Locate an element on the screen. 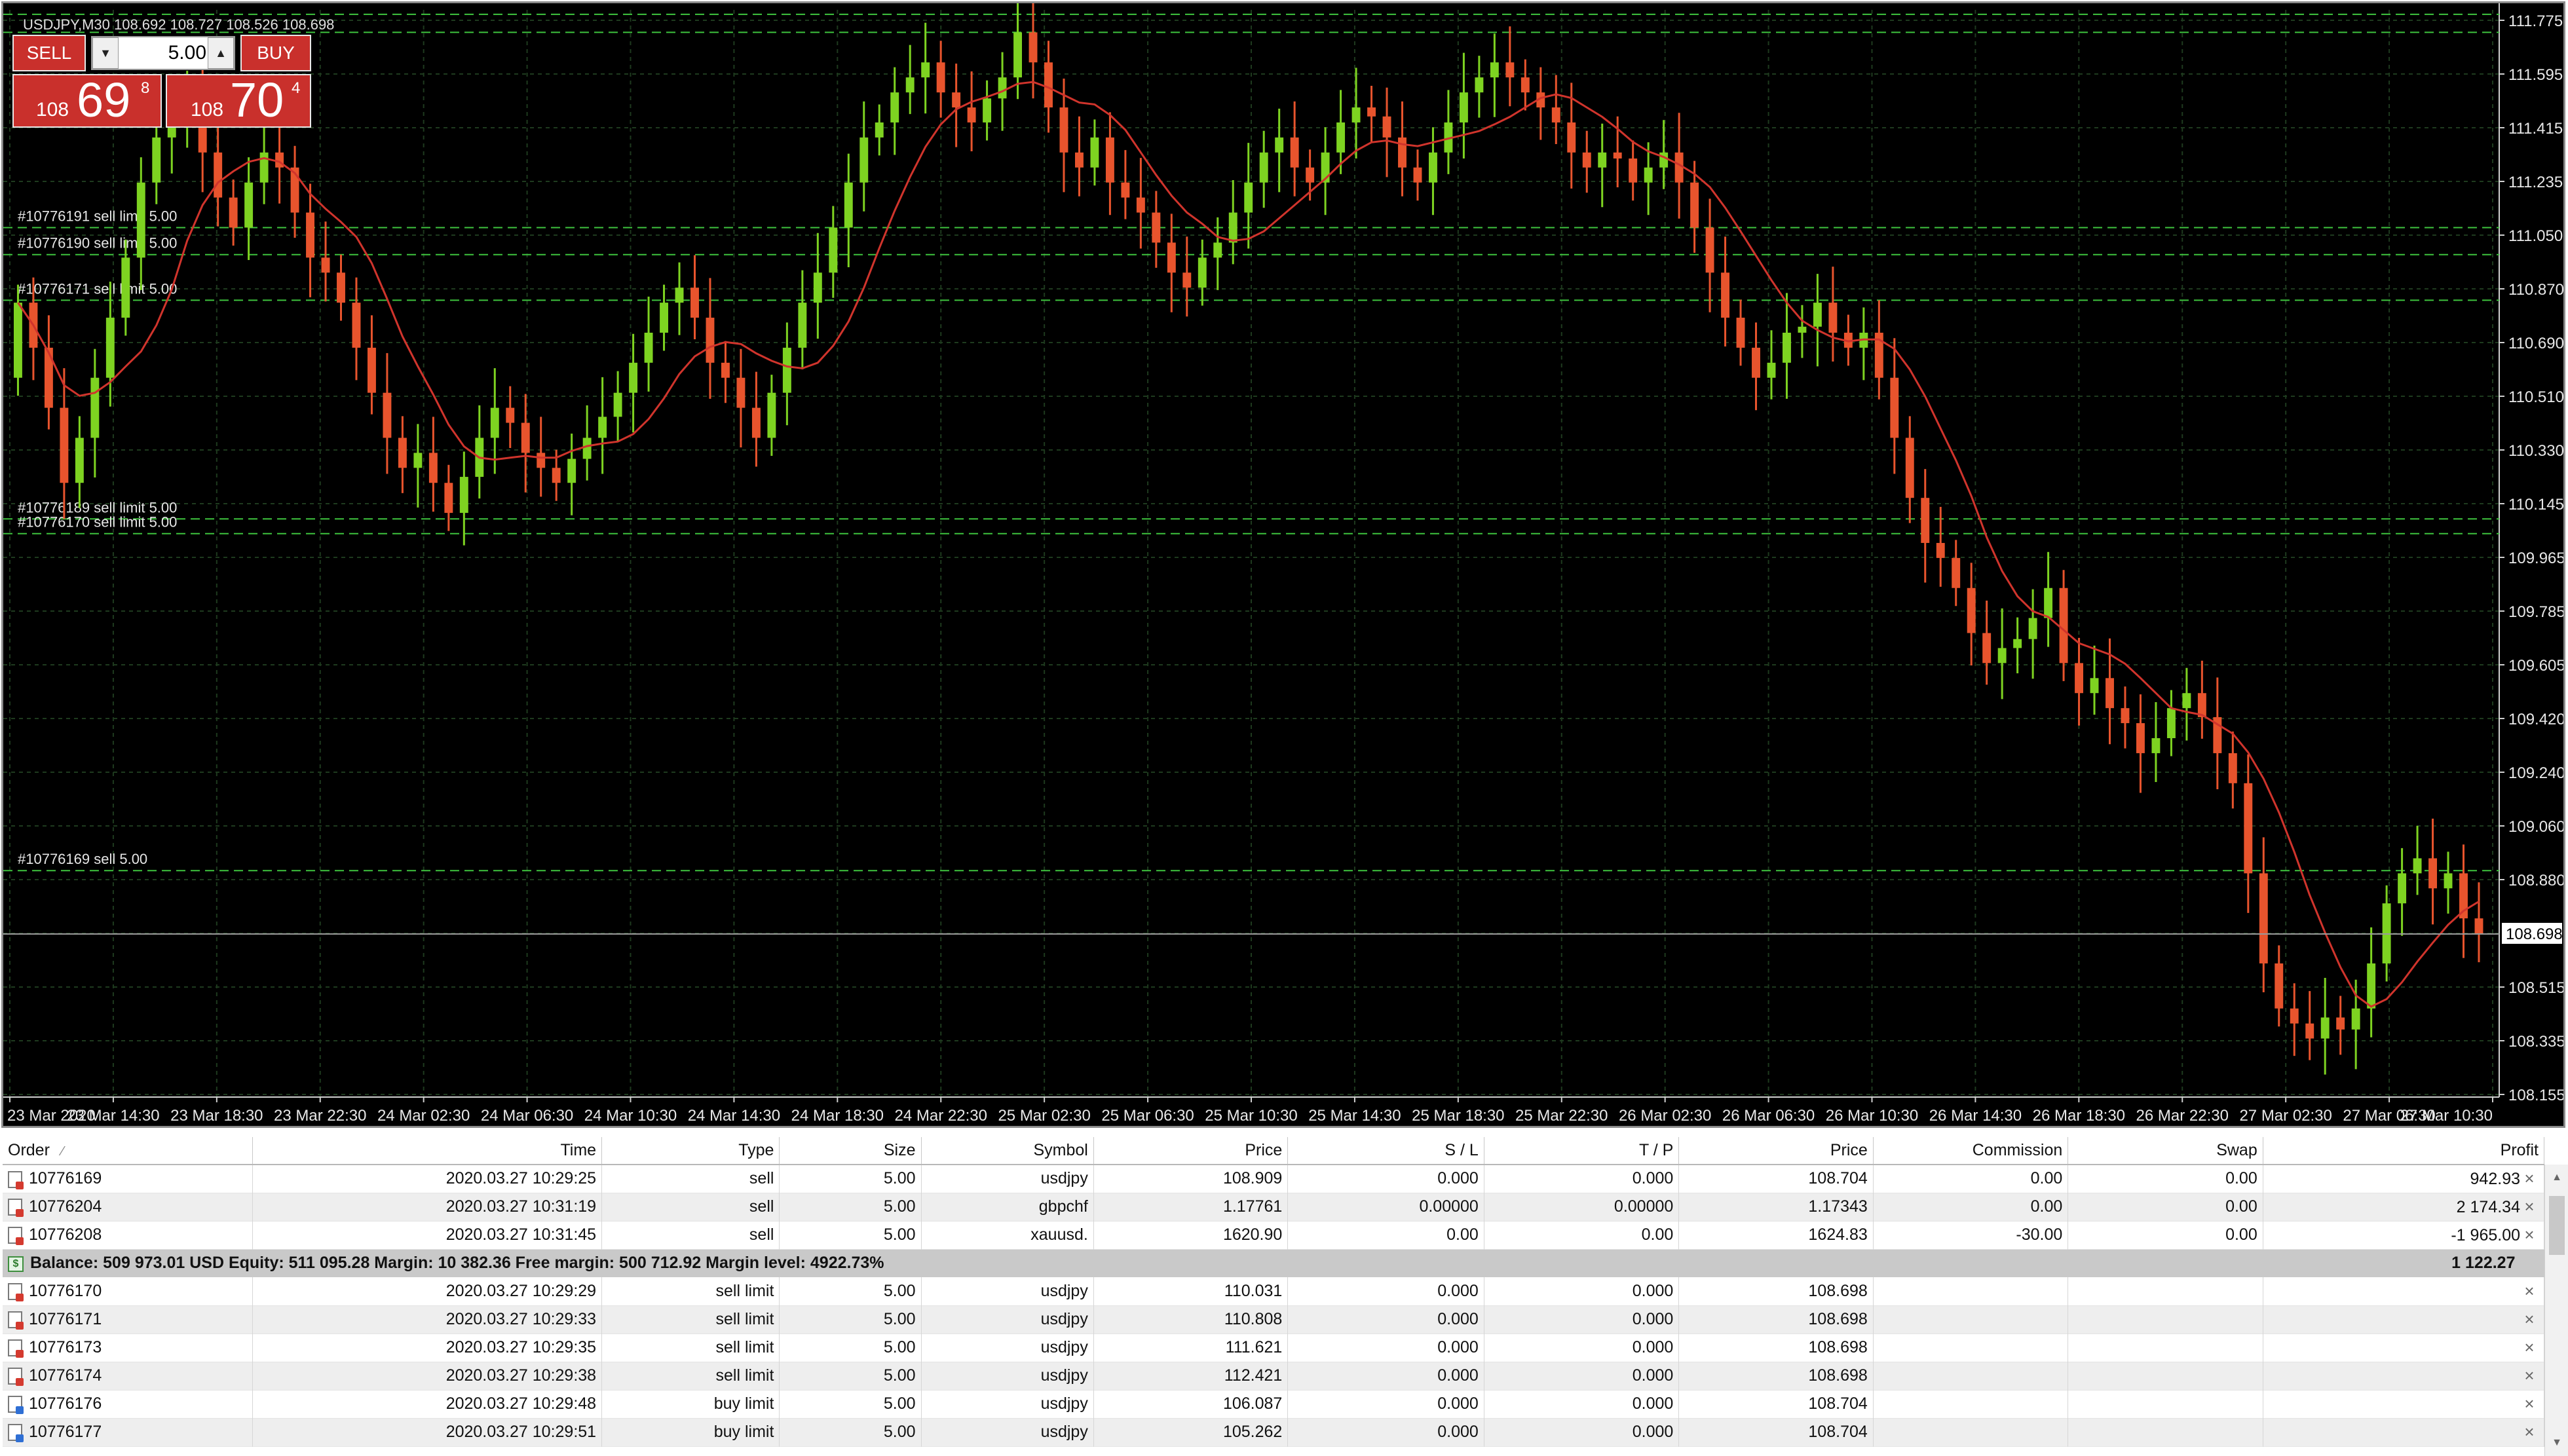 The height and width of the screenshot is (1456, 2568). order-cell: 10776173 is located at coordinates (128, 1348).